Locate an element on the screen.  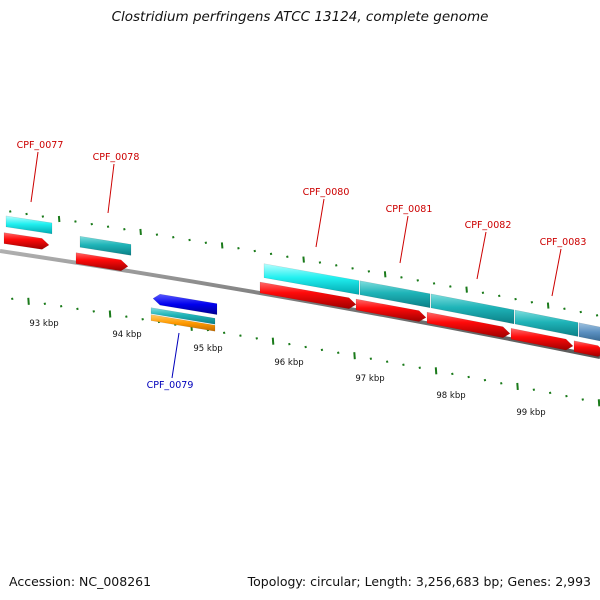
gene-block-orange is located at coordinates (183, 323).